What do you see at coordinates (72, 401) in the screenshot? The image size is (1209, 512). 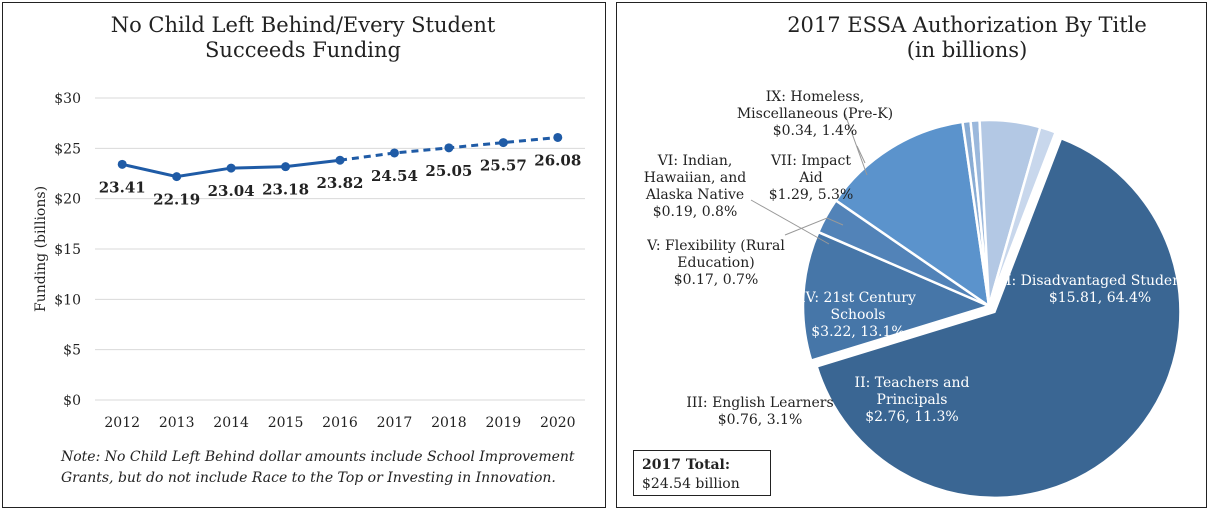 I see `y-tick-label: $0` at bounding box center [72, 401].